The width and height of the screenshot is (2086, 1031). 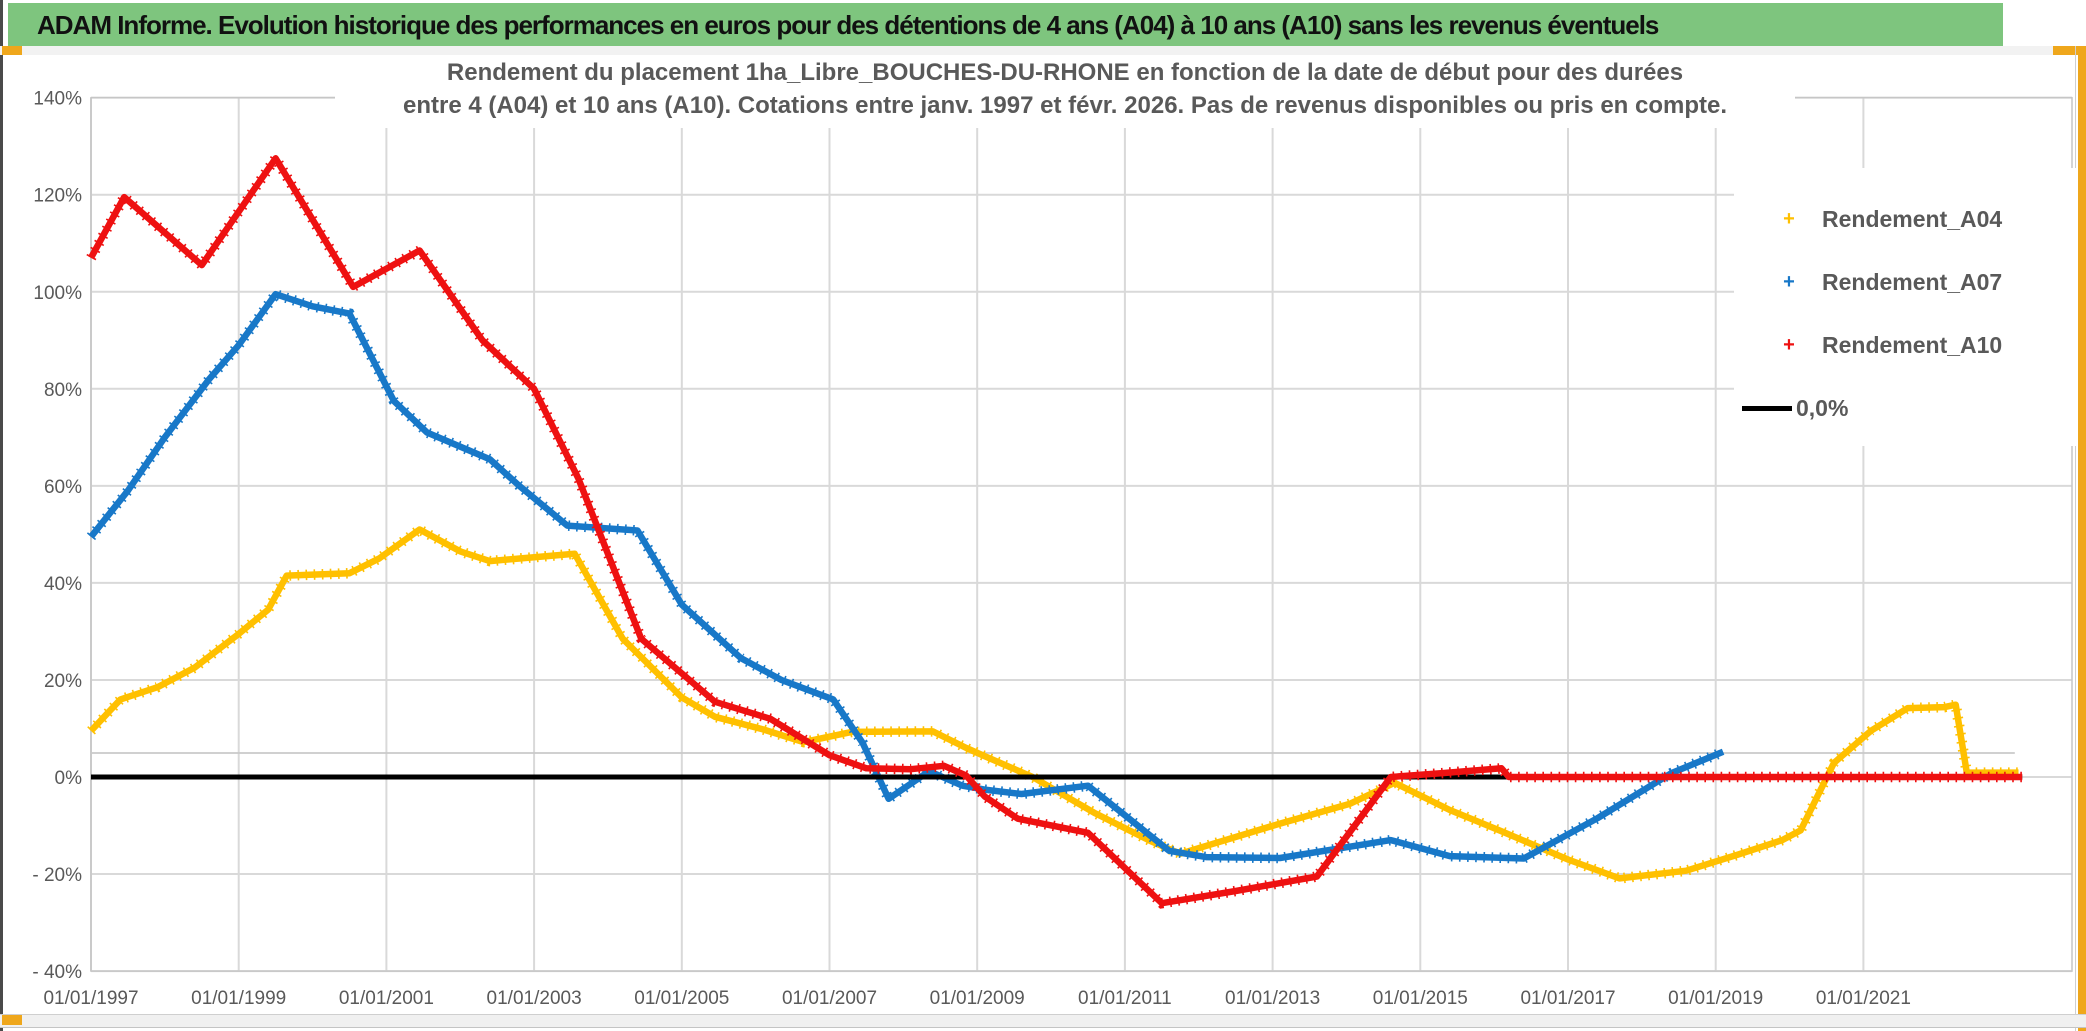 I want to click on legend-label: Rendement_A04, so click(x=1912, y=219).